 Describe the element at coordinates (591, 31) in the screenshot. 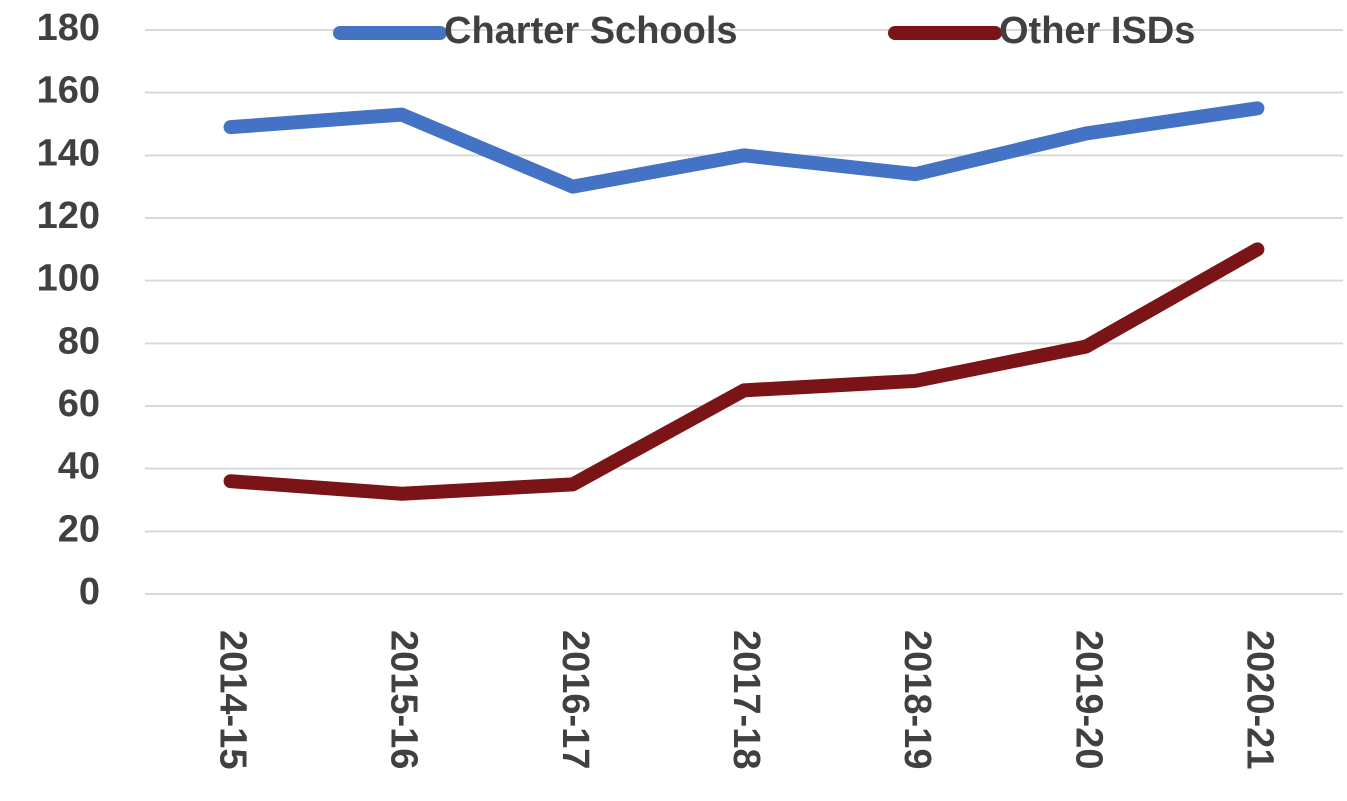

I see `legend-label: Charter Schools` at that location.